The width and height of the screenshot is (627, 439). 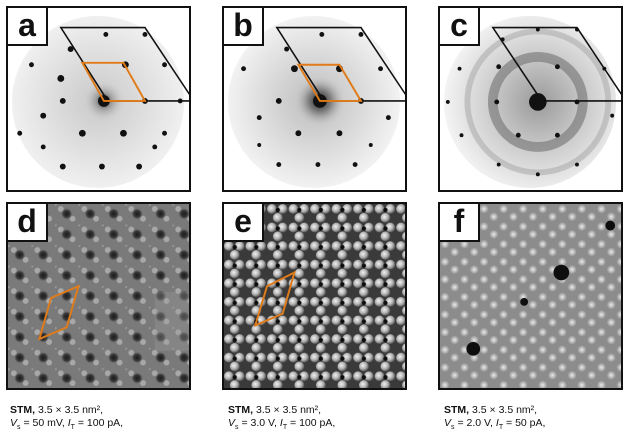 I want to click on leed-pattern-a, so click(x=100, y=102).